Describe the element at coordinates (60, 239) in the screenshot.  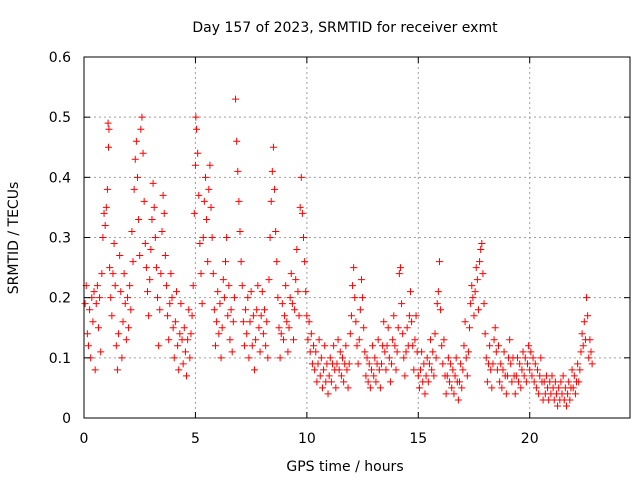
I see `y-tick-label: 0.3` at that location.